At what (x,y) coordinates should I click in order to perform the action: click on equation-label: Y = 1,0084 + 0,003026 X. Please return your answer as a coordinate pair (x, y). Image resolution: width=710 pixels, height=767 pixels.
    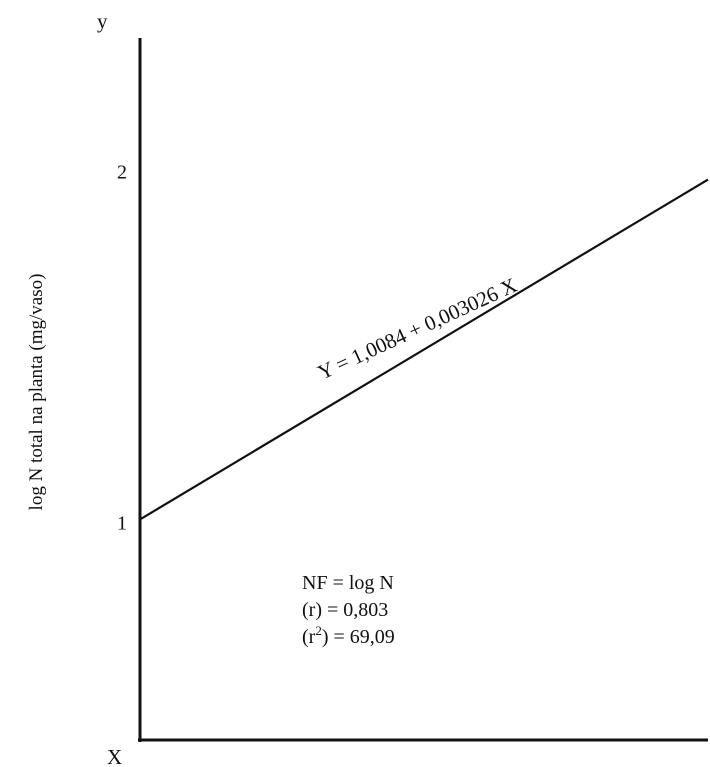
    Looking at the image, I should click on (417, 329).